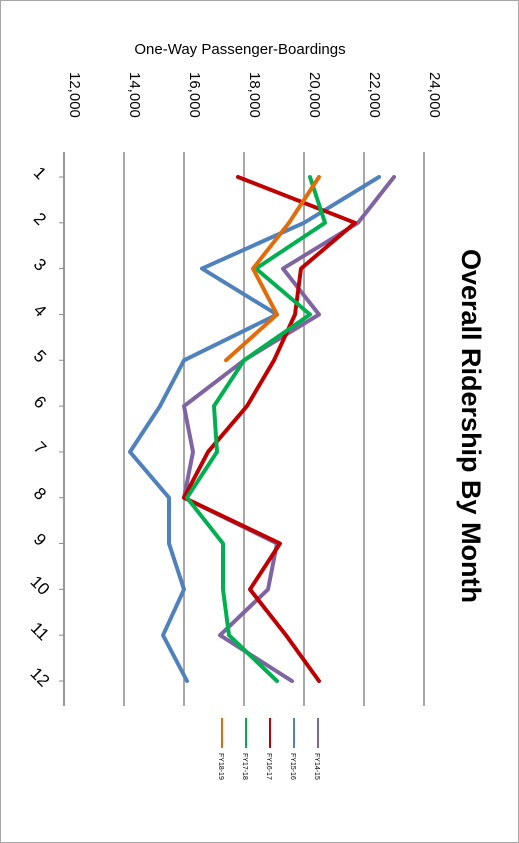 This screenshot has width=519, height=843. What do you see at coordinates (40, 448) in the screenshot?
I see `x-category-label: 7` at bounding box center [40, 448].